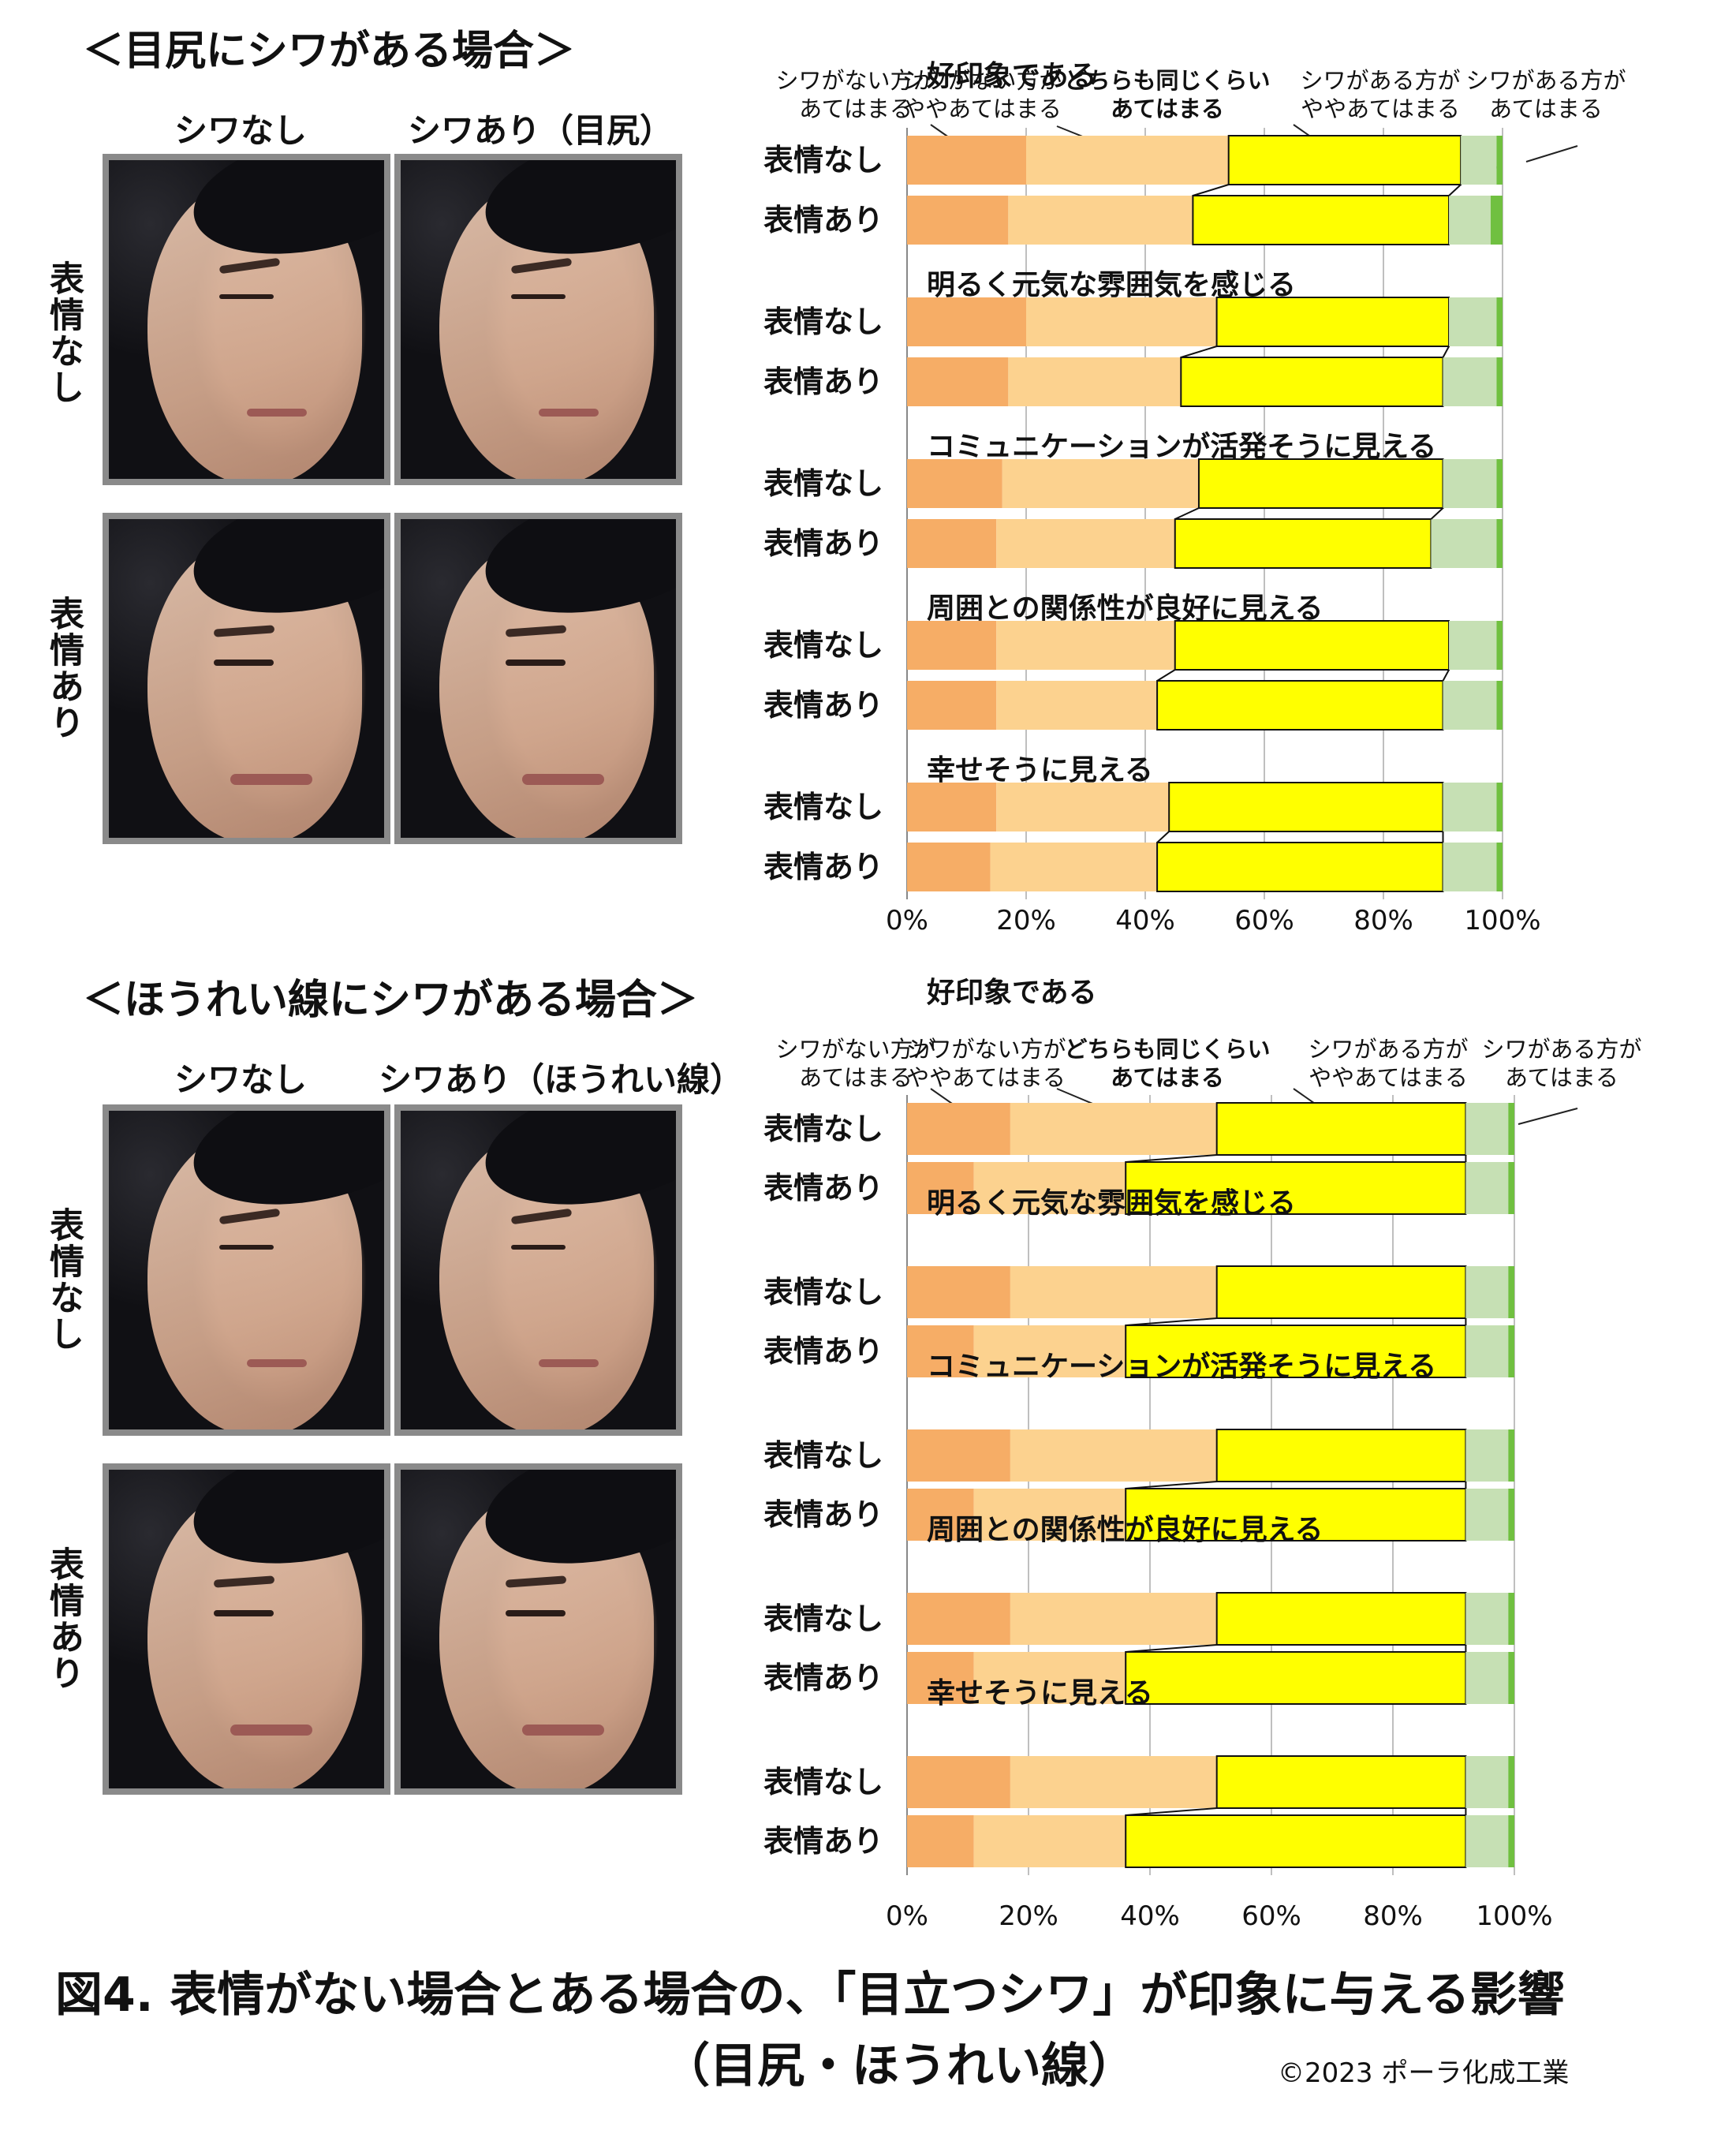 The height and width of the screenshot is (2130, 1736). Describe the element at coordinates (1040, 770) in the screenshot. I see `group-title: 幸せそうに見える` at that location.